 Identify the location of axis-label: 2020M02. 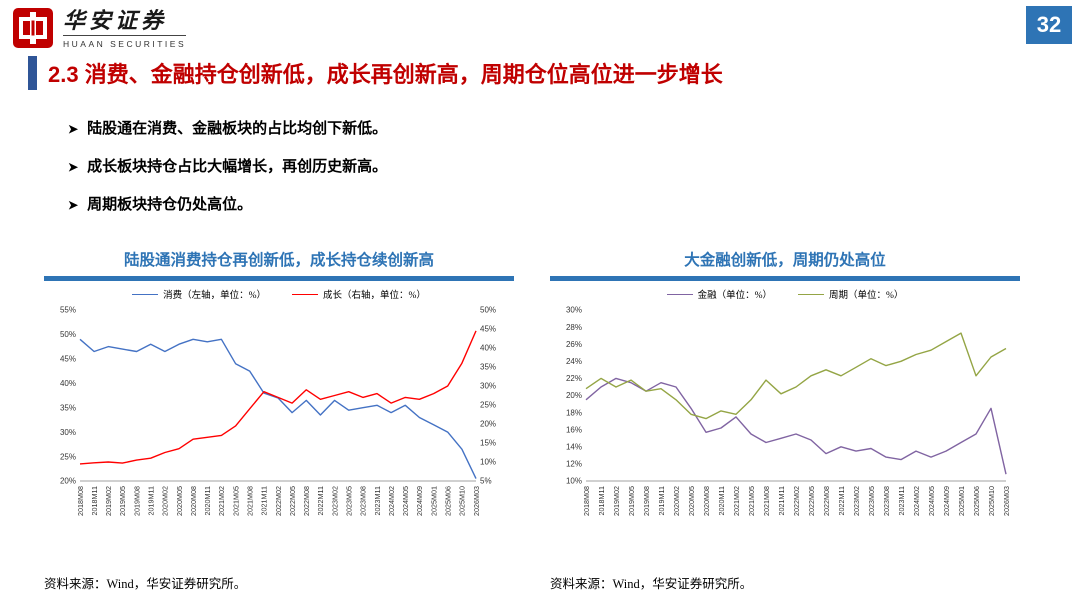
(165, 501).